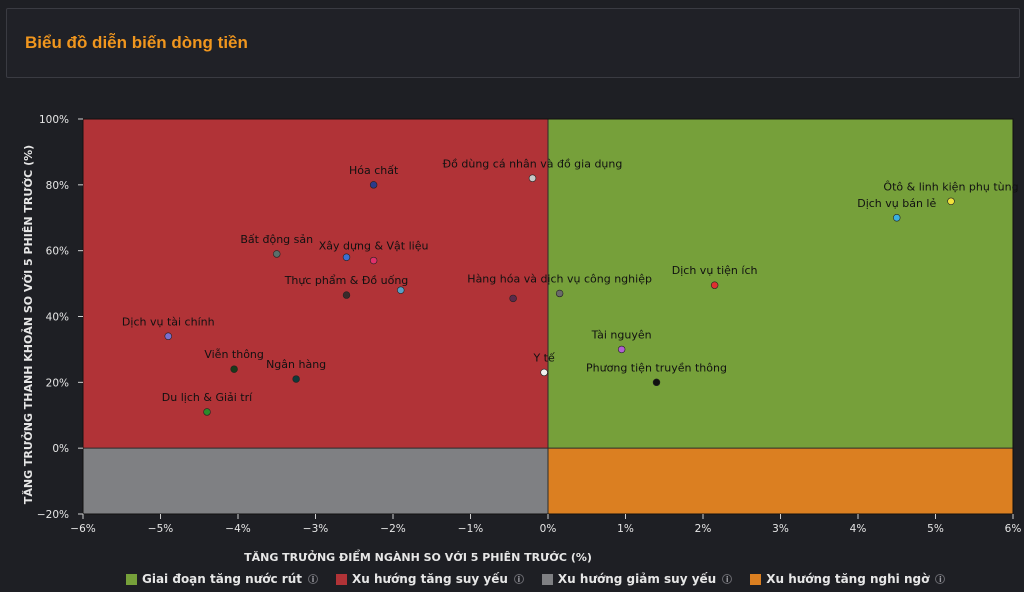  What do you see at coordinates (57, 186) in the screenshot?
I see `y-tick-label: 80%` at bounding box center [57, 186].